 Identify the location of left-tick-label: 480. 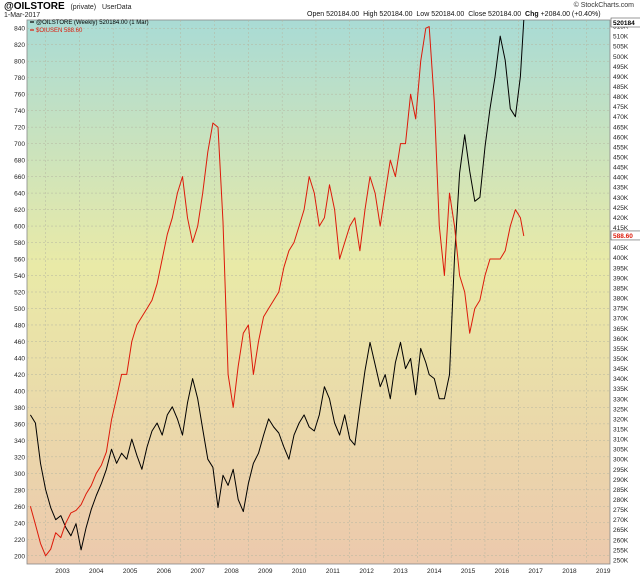
(19, 325).